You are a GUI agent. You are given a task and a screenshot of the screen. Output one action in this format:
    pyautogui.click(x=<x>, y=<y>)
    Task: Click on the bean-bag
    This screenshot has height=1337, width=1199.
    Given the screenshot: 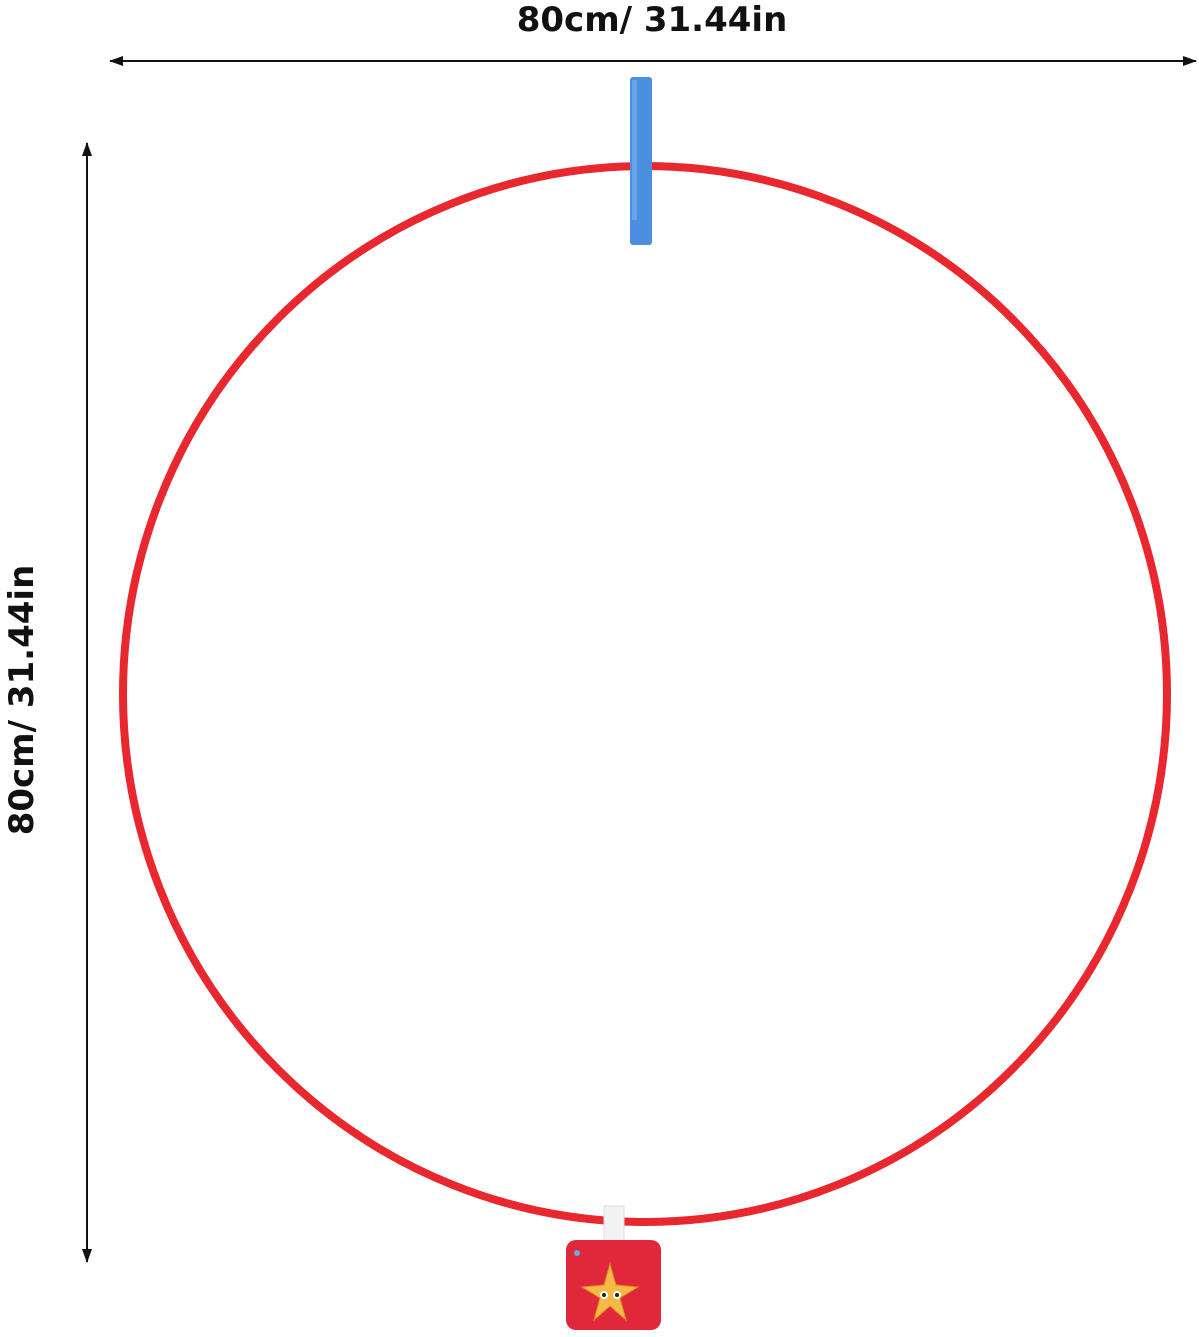 What is the action you would take?
    pyautogui.click(x=613, y=1267)
    